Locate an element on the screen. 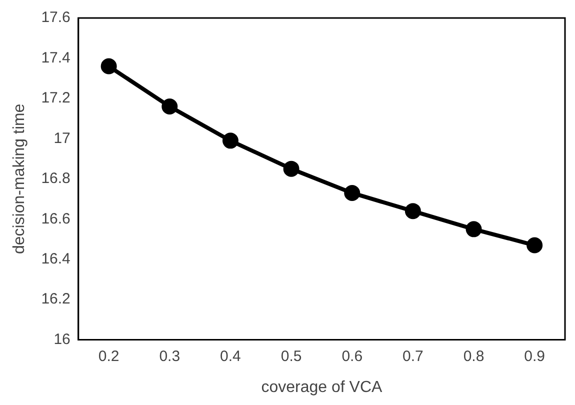 The height and width of the screenshot is (405, 575). x-tick-label: 0.7 is located at coordinates (413, 356).